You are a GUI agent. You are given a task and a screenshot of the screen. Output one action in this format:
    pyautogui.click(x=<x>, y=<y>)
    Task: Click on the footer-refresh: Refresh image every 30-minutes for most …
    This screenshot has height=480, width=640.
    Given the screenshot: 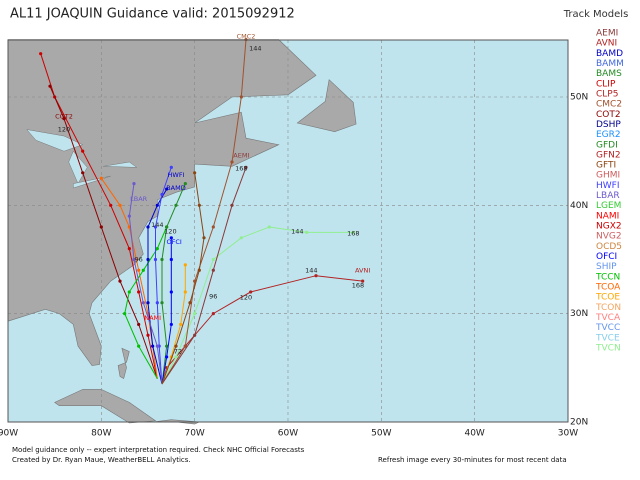 What is the action you would take?
    pyautogui.click(x=472, y=460)
    